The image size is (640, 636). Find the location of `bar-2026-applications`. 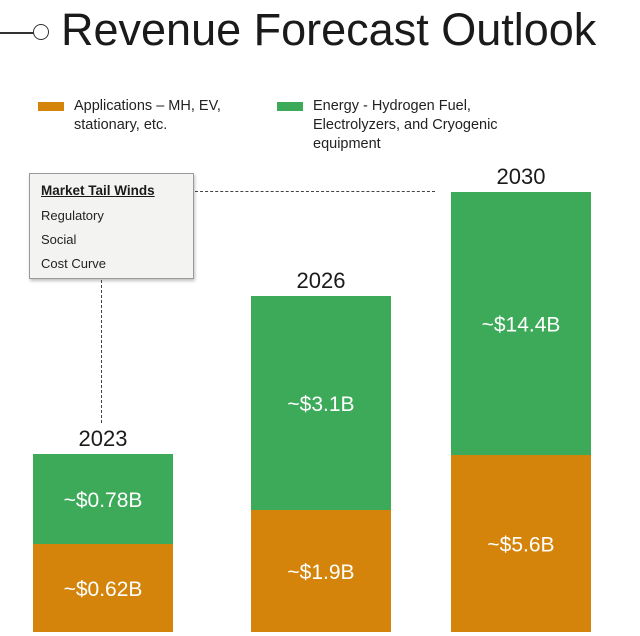

bar-2026-applications is located at coordinates (321, 571).